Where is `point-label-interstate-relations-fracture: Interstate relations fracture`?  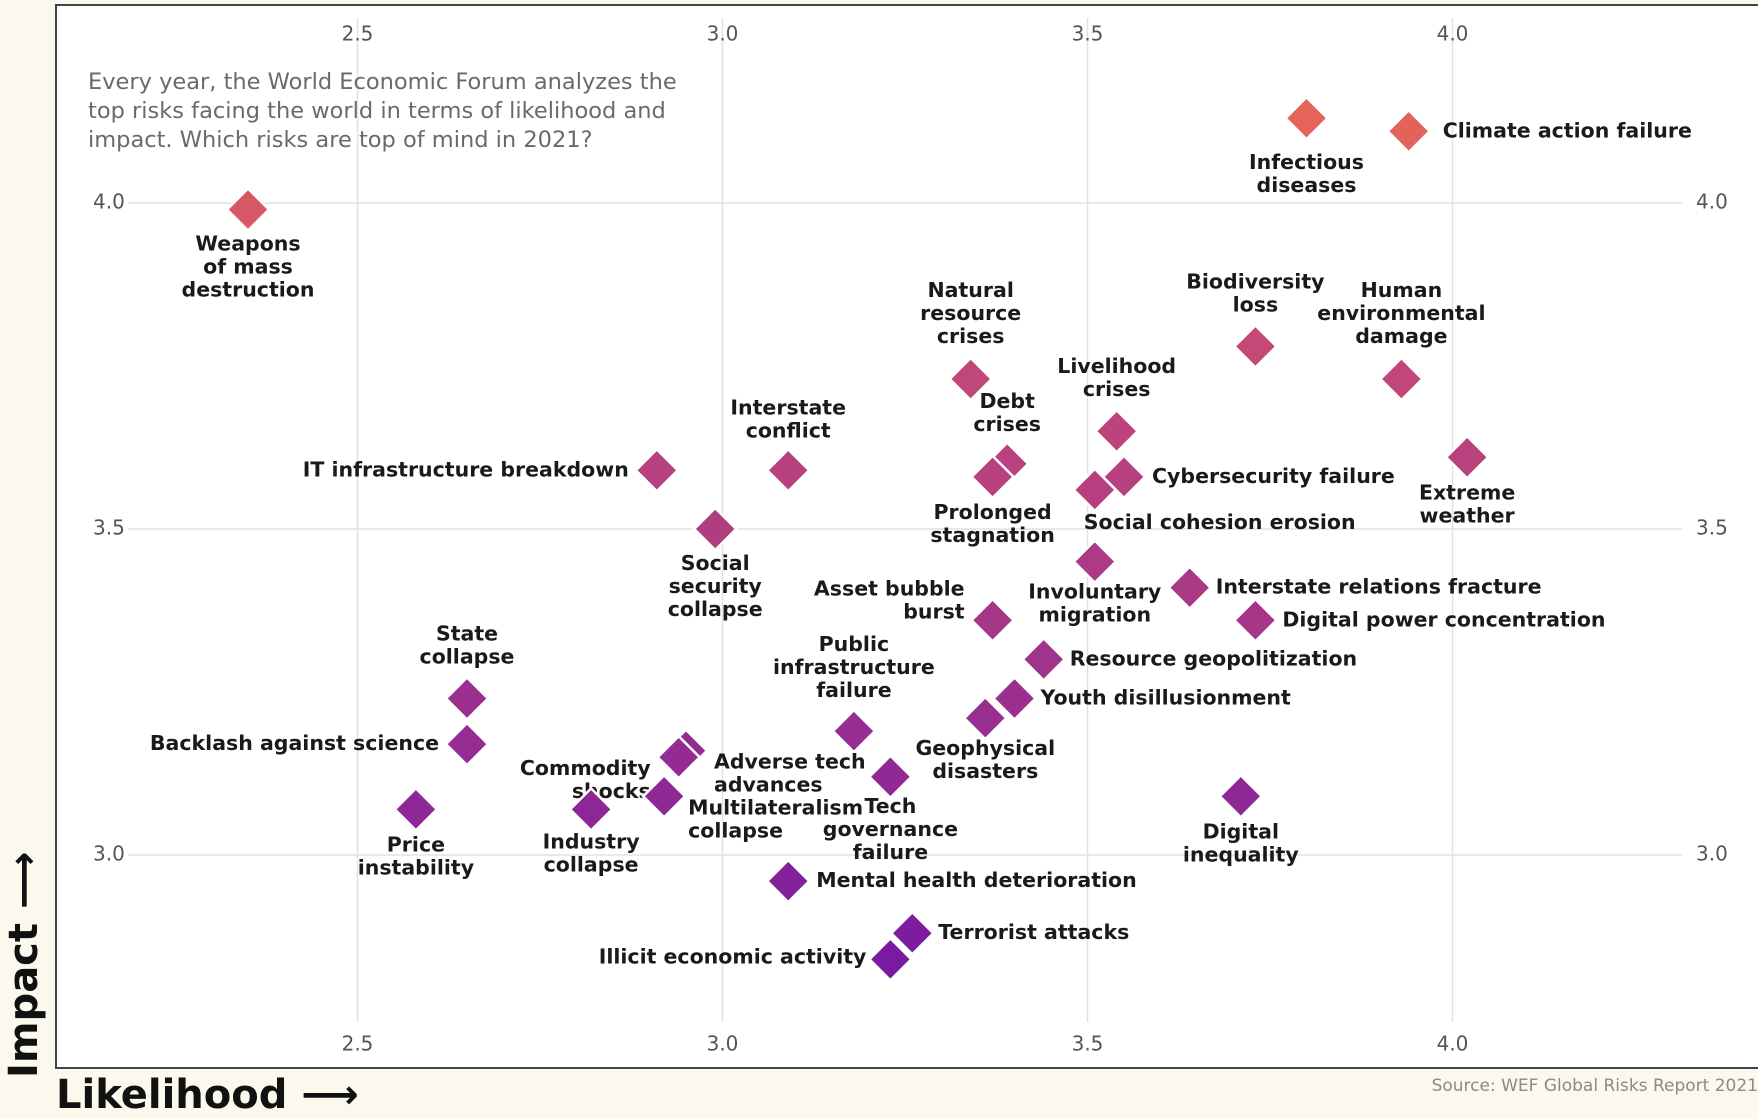 point-label-interstate-relations-fracture: Interstate relations fracture is located at coordinates (1379, 587).